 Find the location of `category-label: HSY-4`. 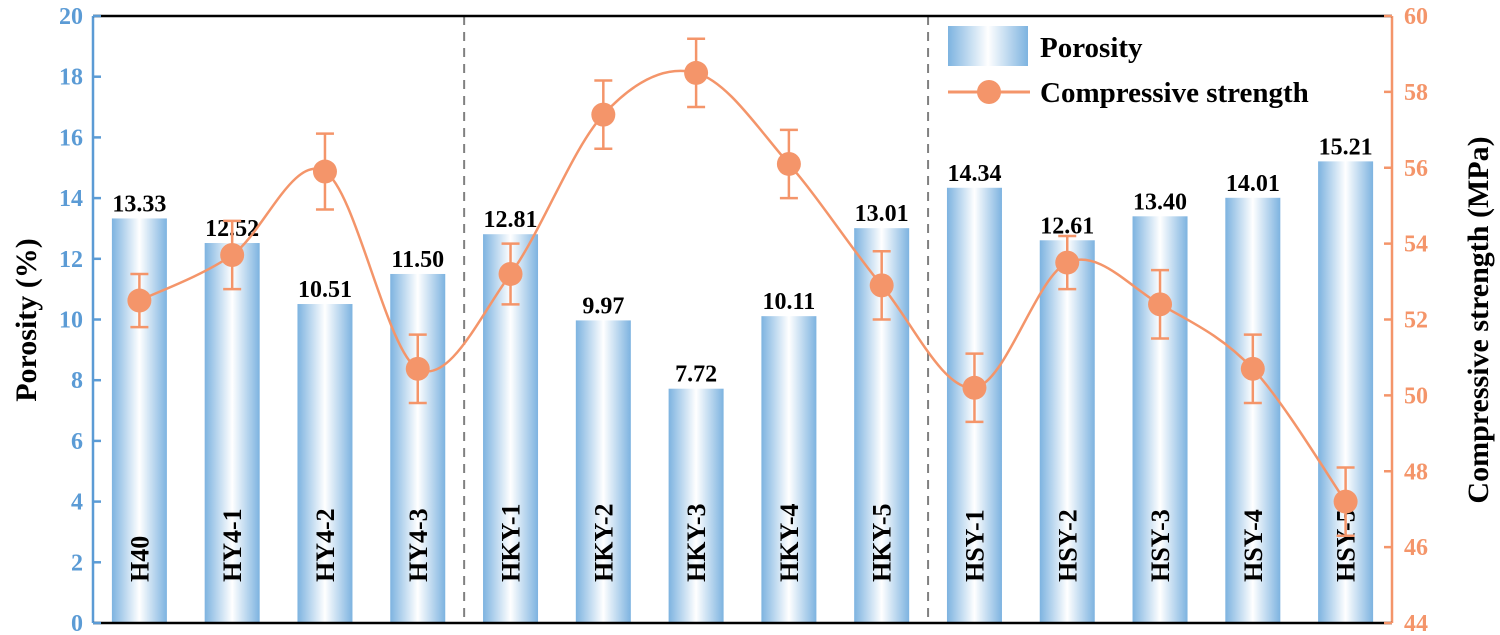

category-label: HSY-4 is located at coordinates (1253, 545).